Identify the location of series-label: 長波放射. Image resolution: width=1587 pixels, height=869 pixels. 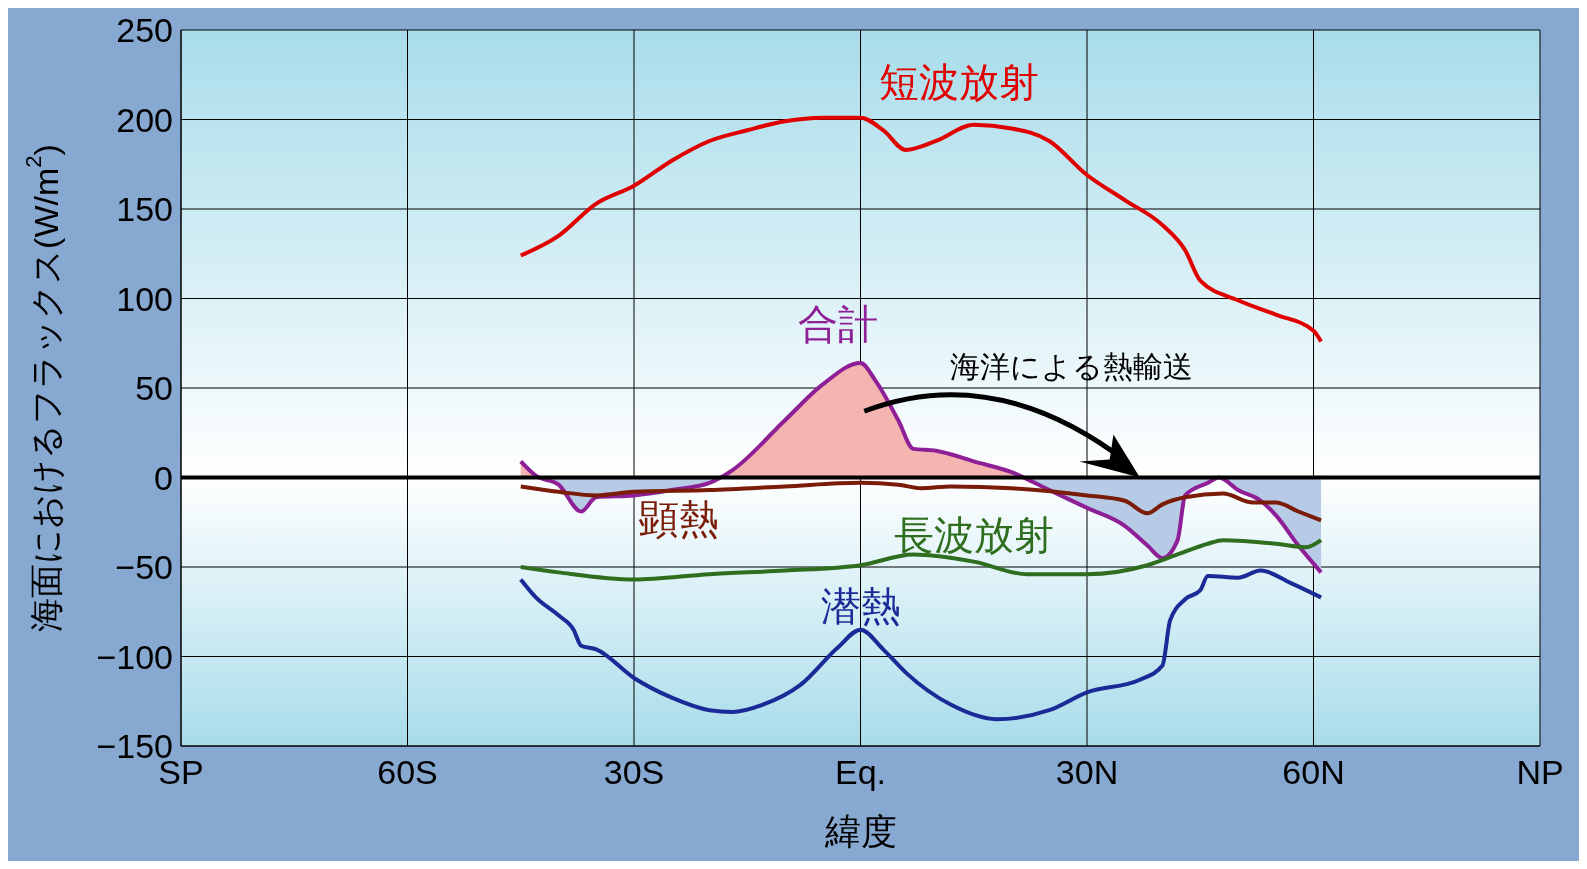
(973, 534).